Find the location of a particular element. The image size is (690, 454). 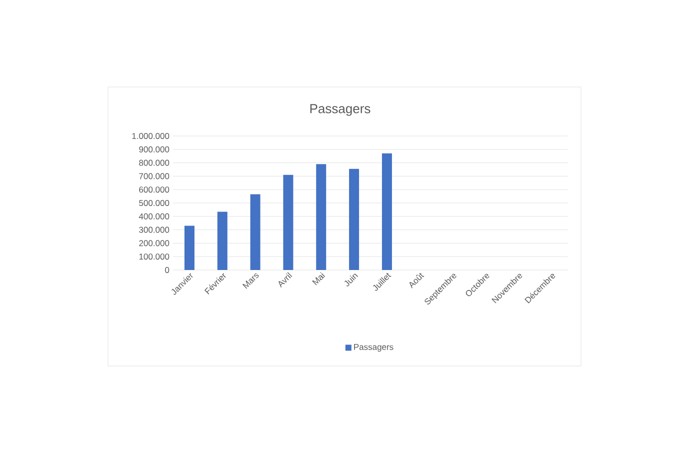

chart-title: Passagers is located at coordinates (340, 110).